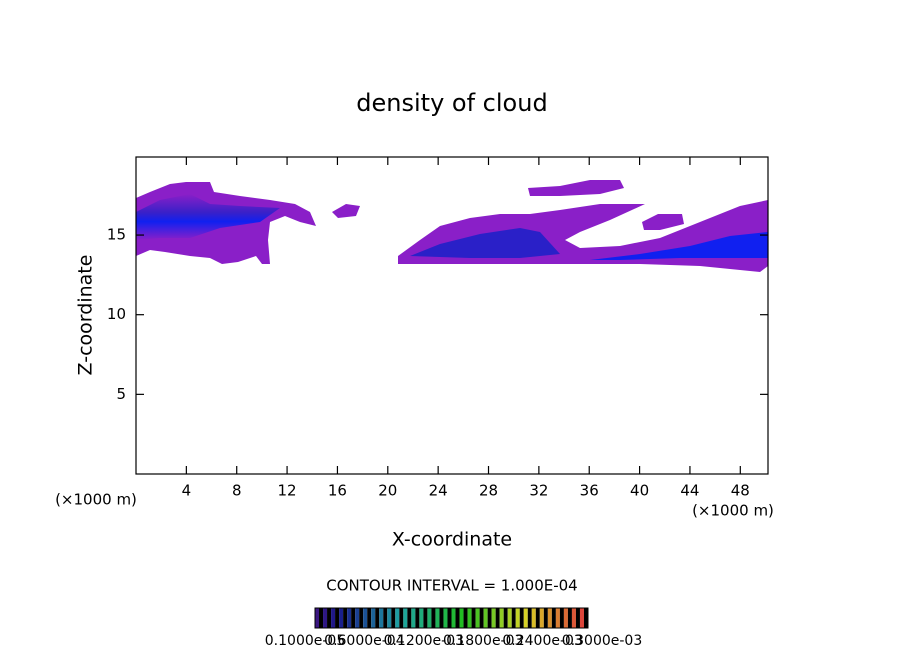 This screenshot has width=904, height=654. Describe the element at coordinates (451, 103) in the screenshot. I see `chart-title: density of cloud` at that location.